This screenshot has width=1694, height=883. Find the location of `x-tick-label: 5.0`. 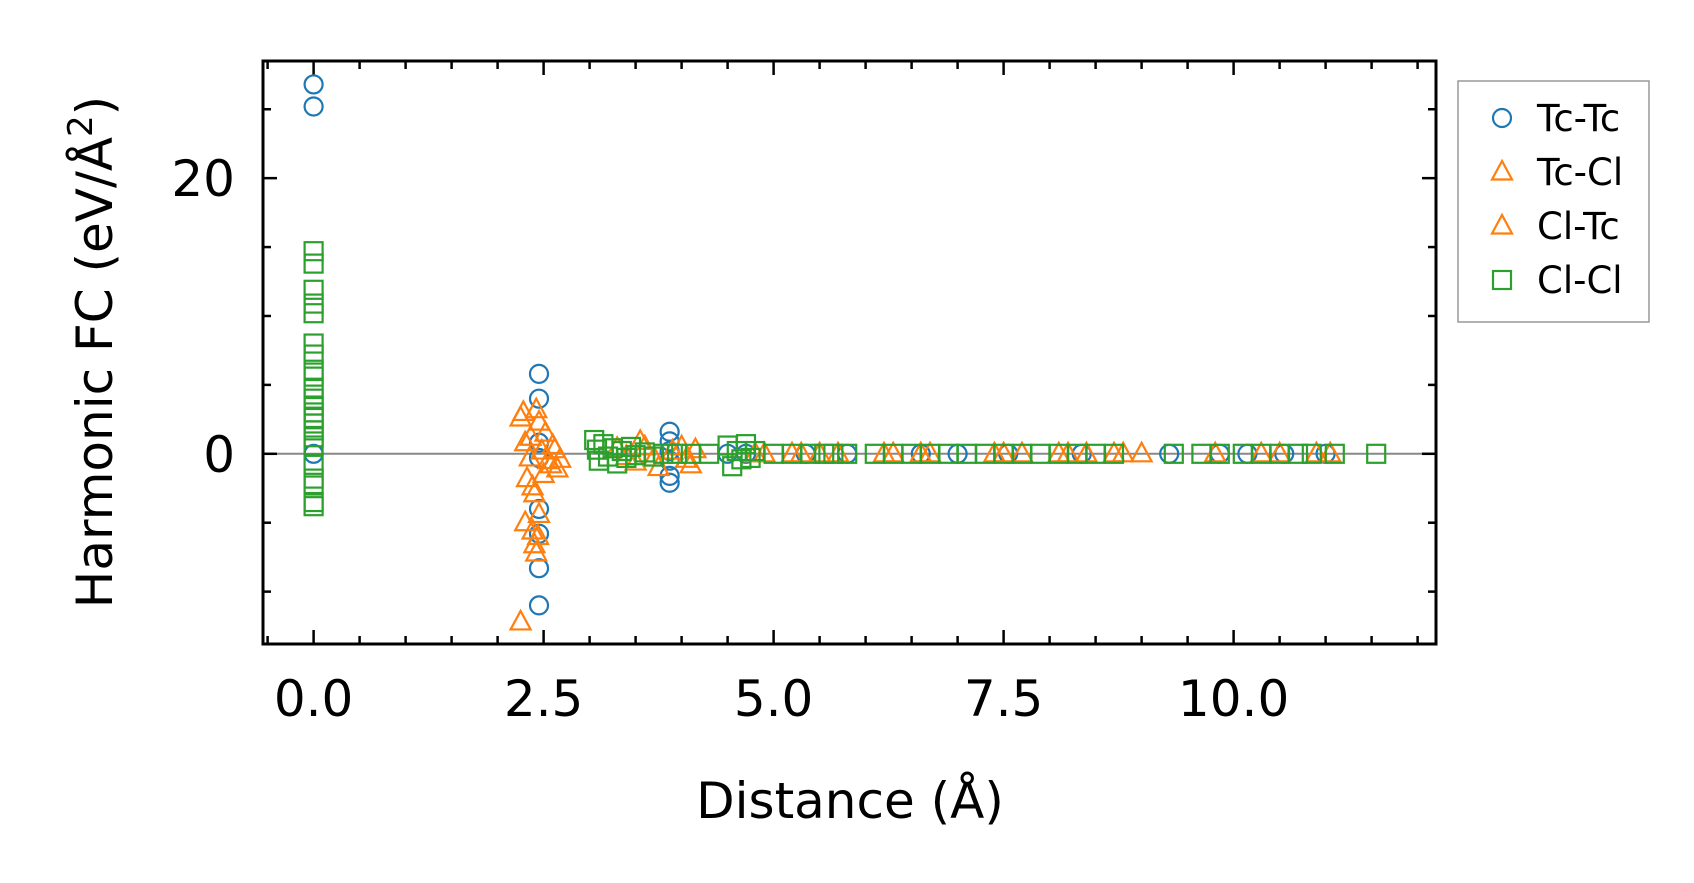

x-tick-label: 5.0 is located at coordinates (774, 699).